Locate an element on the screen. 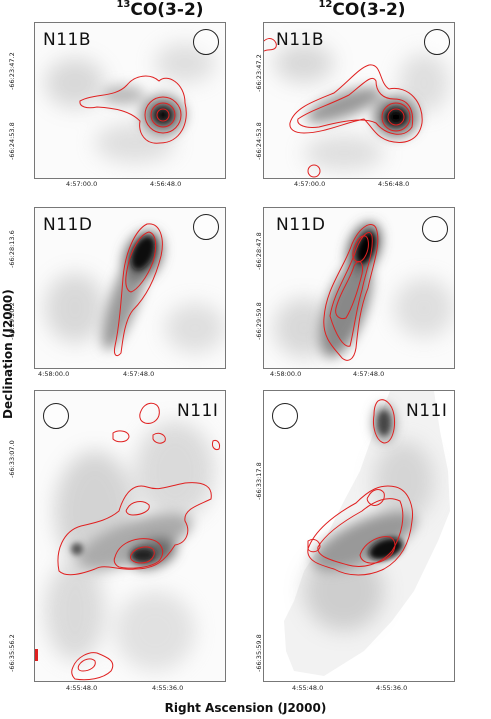 This screenshot has height=719, width=491. column-title-13co: 13CO(3-2) is located at coordinates (160, 10).